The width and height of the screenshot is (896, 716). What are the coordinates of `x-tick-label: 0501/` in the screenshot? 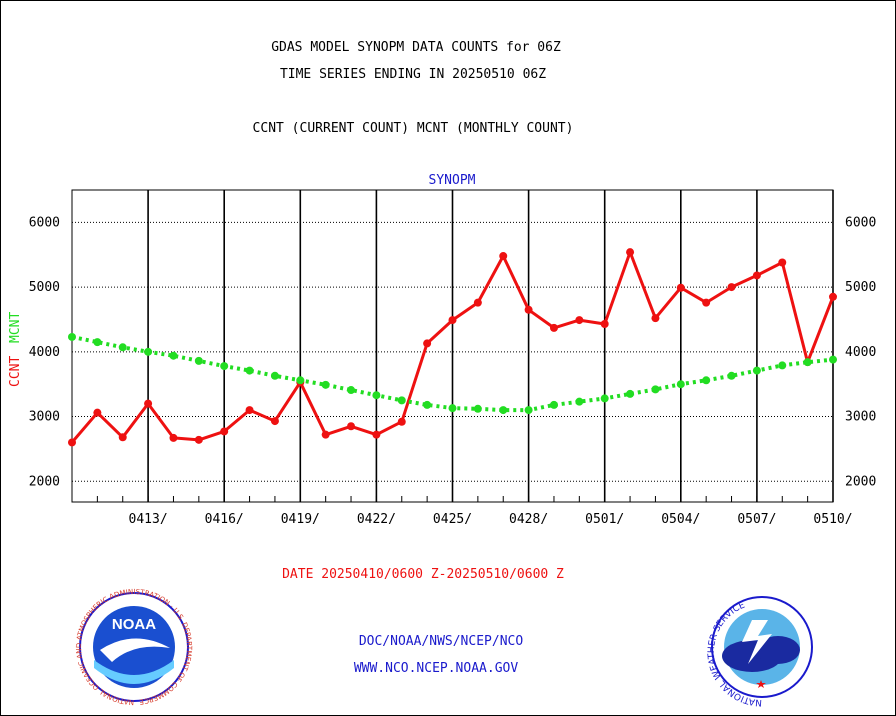 It's located at (604, 519).